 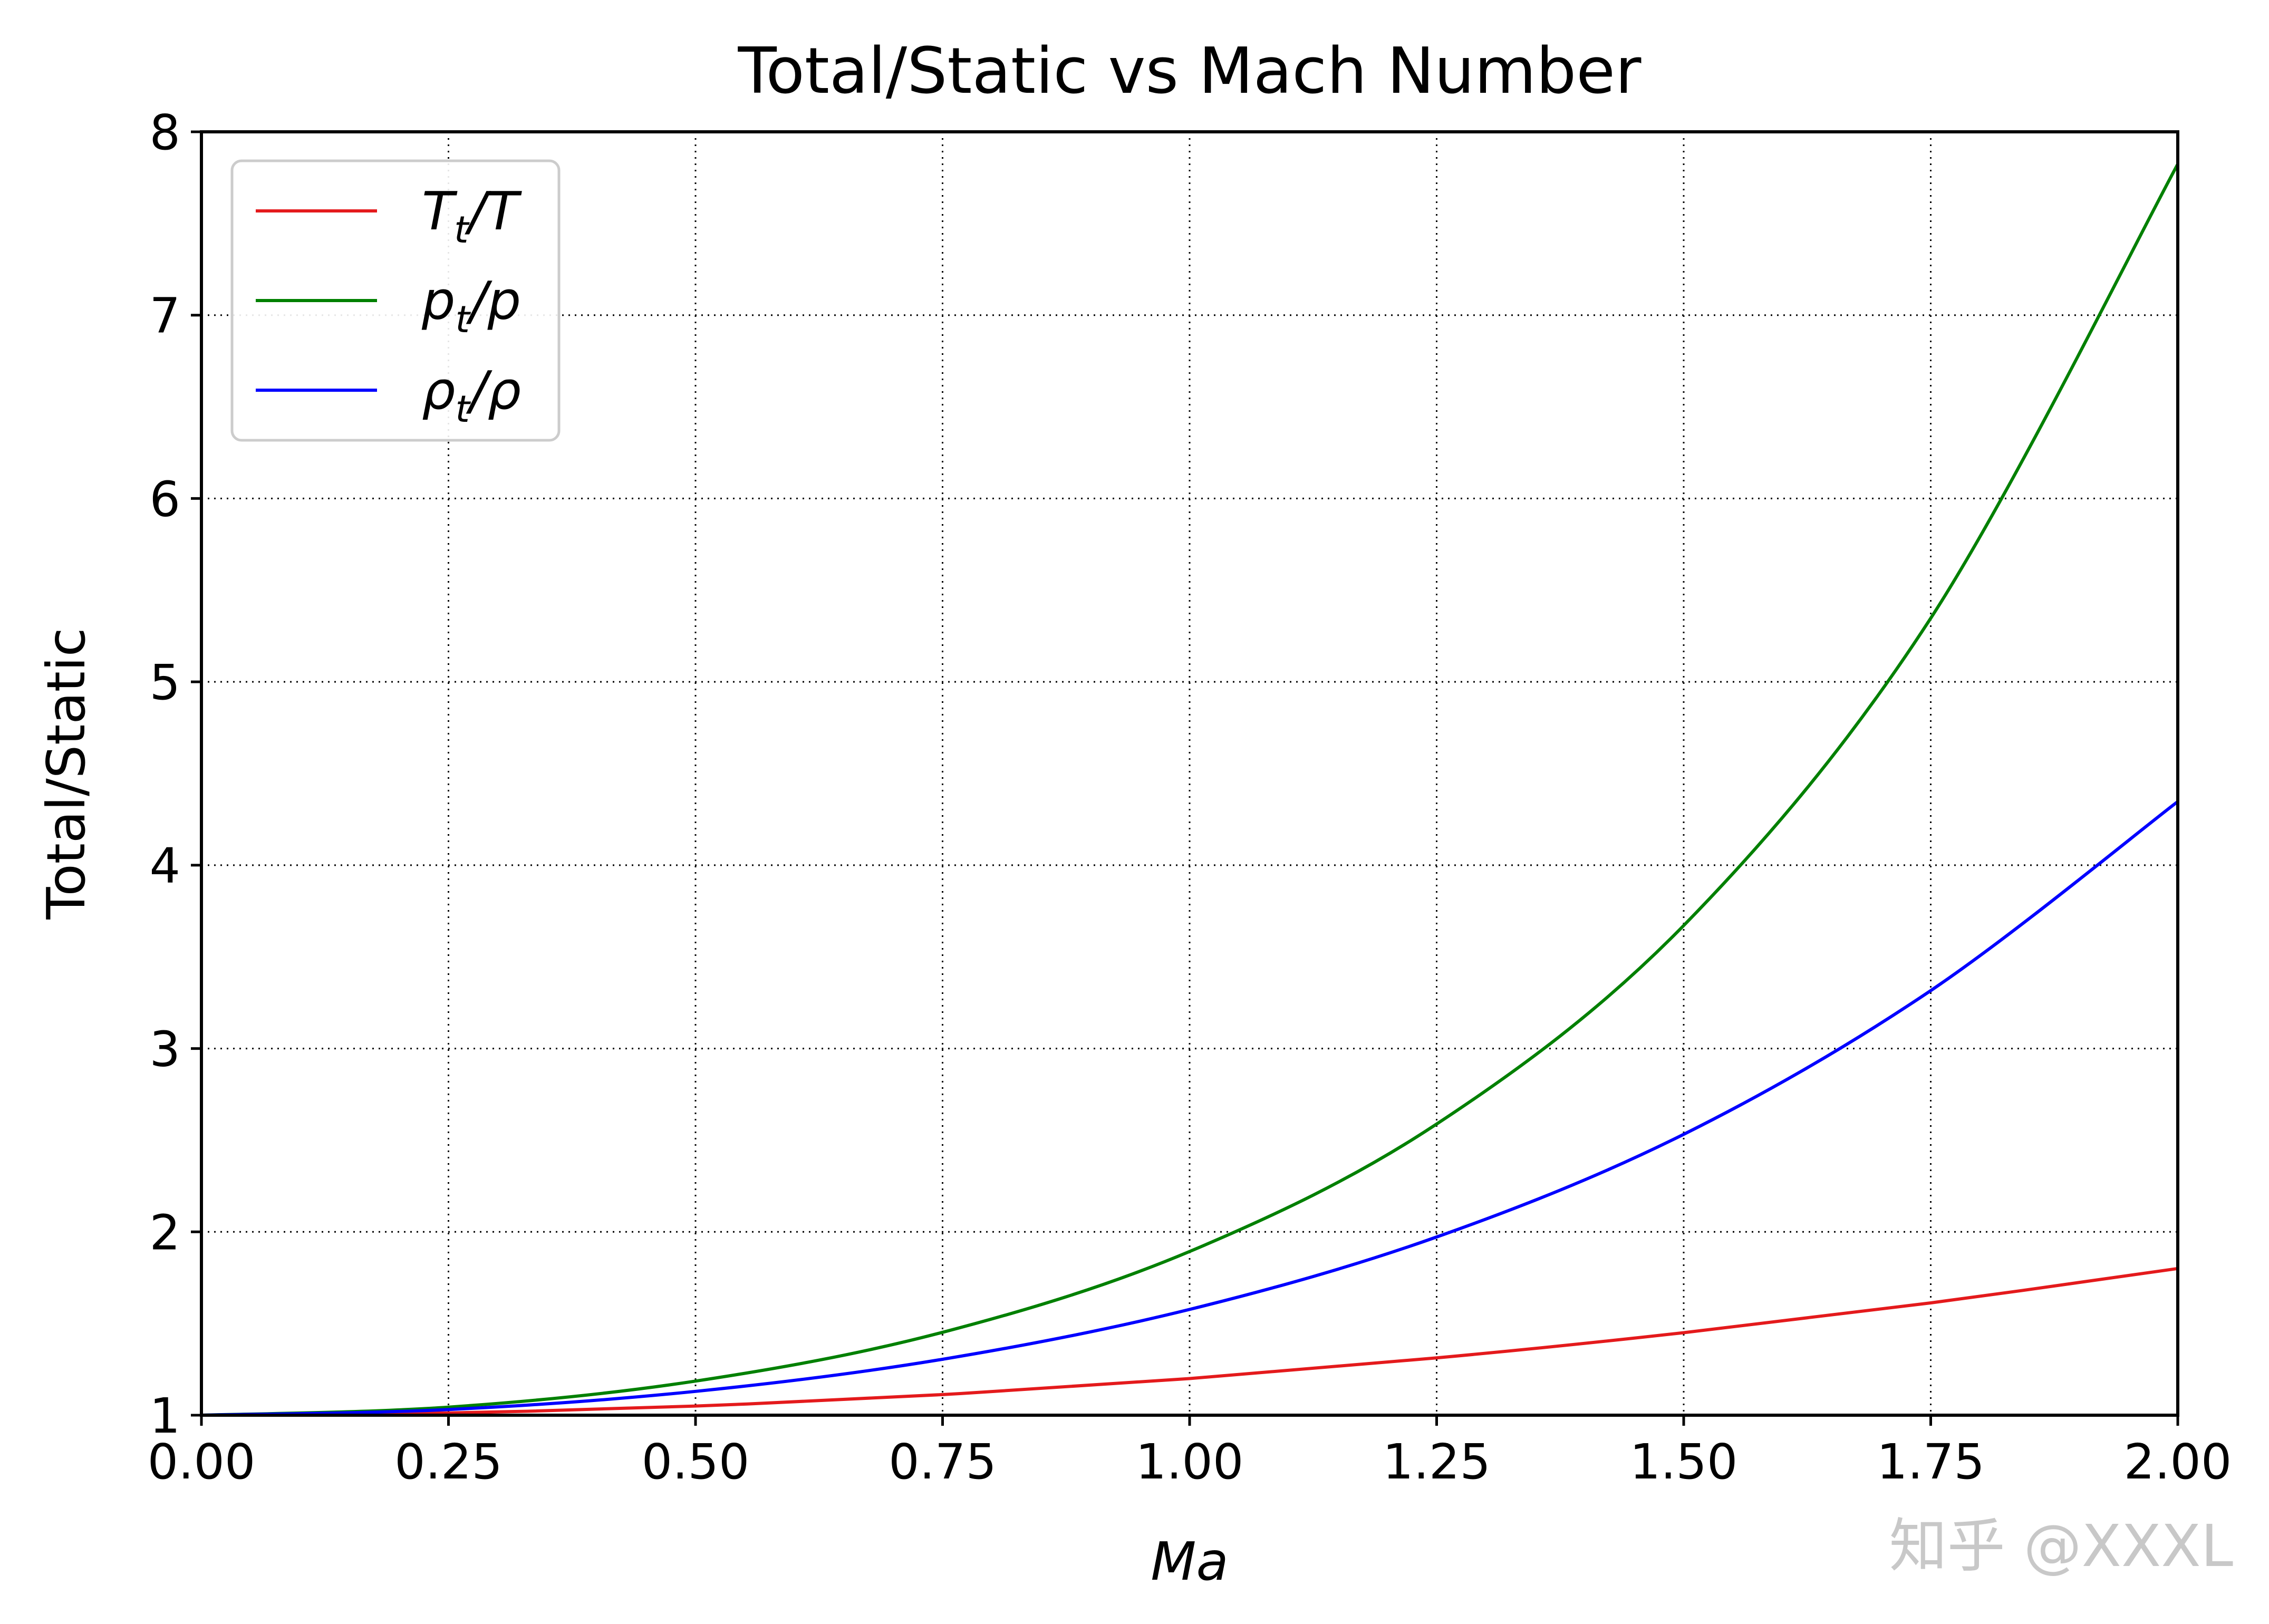 I want to click on chart-title: Total/Static vs Mach Number, so click(x=1190, y=71).